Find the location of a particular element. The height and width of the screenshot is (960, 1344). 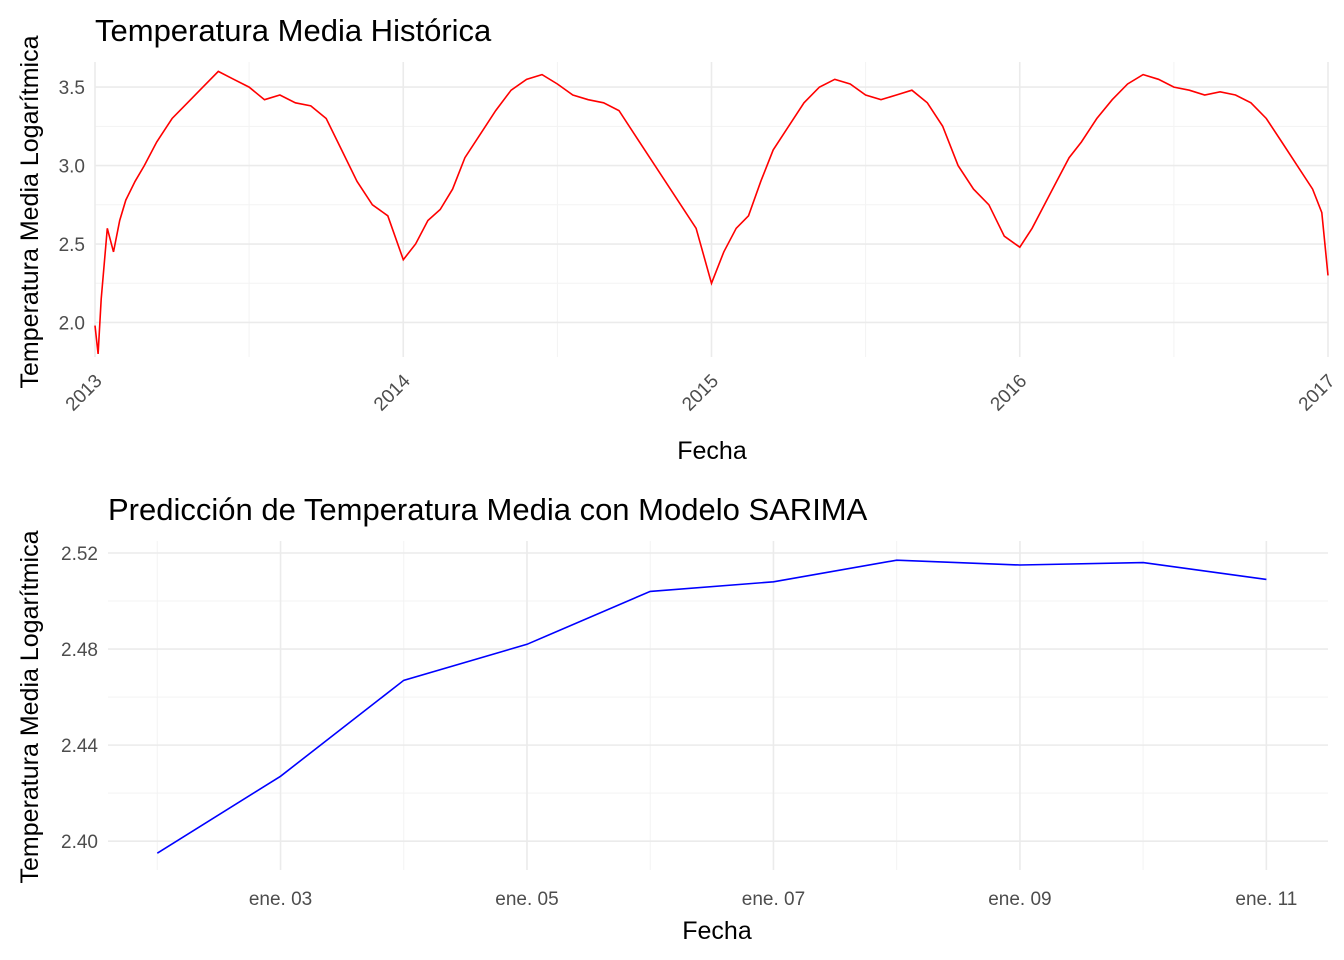

historical-chart-title: Temperatura Media Histórica is located at coordinates (293, 30).